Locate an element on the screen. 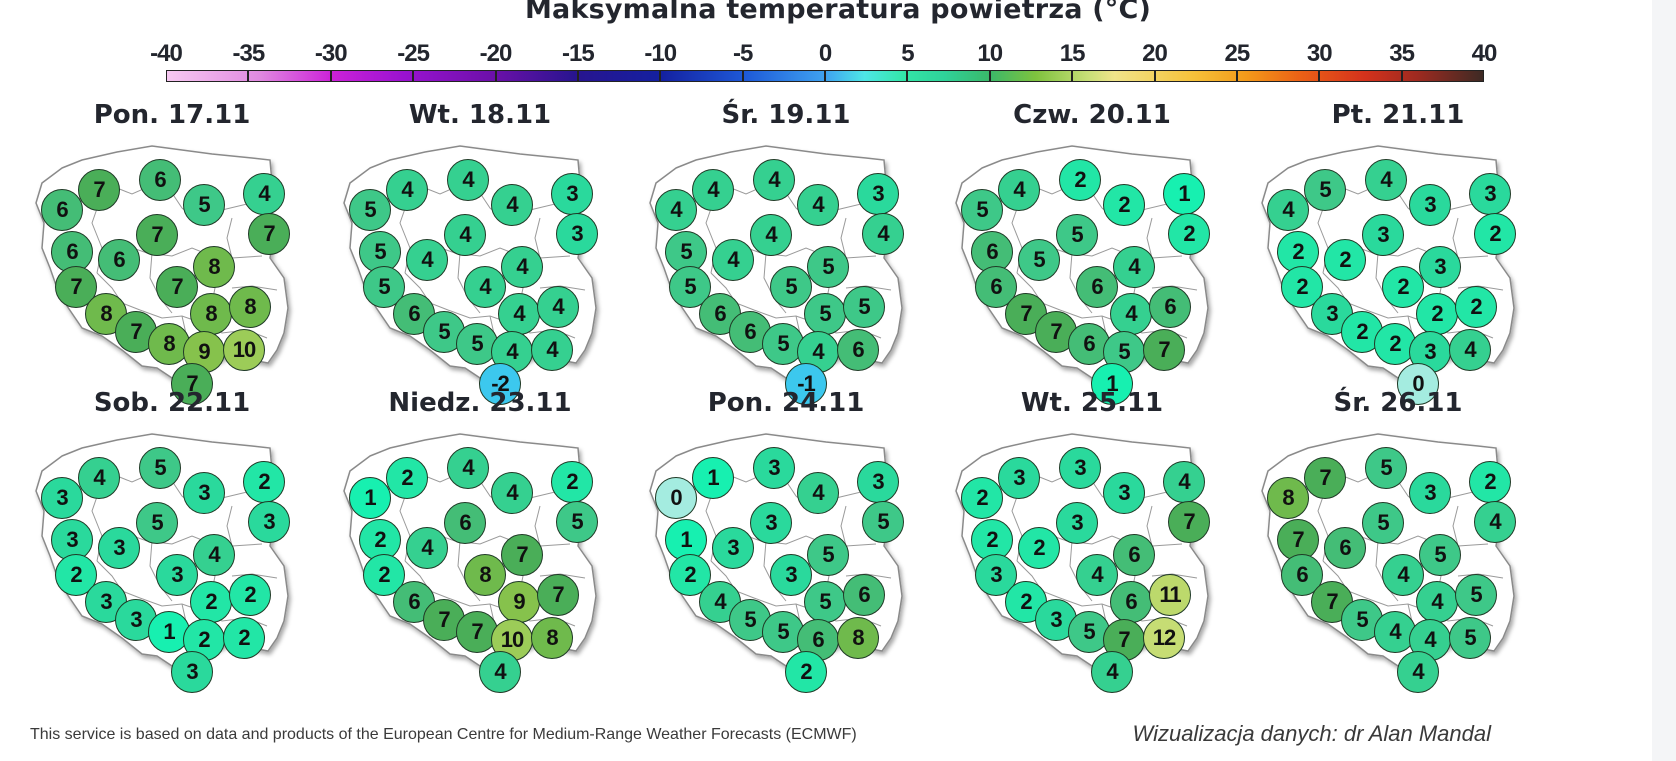 Image resolution: width=1676 pixels, height=761 pixels. colorbar-tick-label: 20 is located at coordinates (1155, 53).